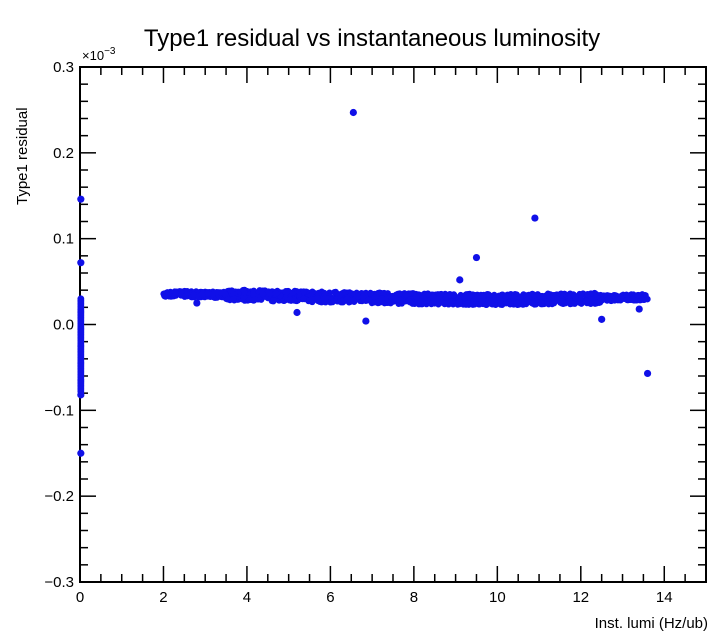 The height and width of the screenshot is (642, 727). I want to click on x-tick-label: 2, so click(163, 597).